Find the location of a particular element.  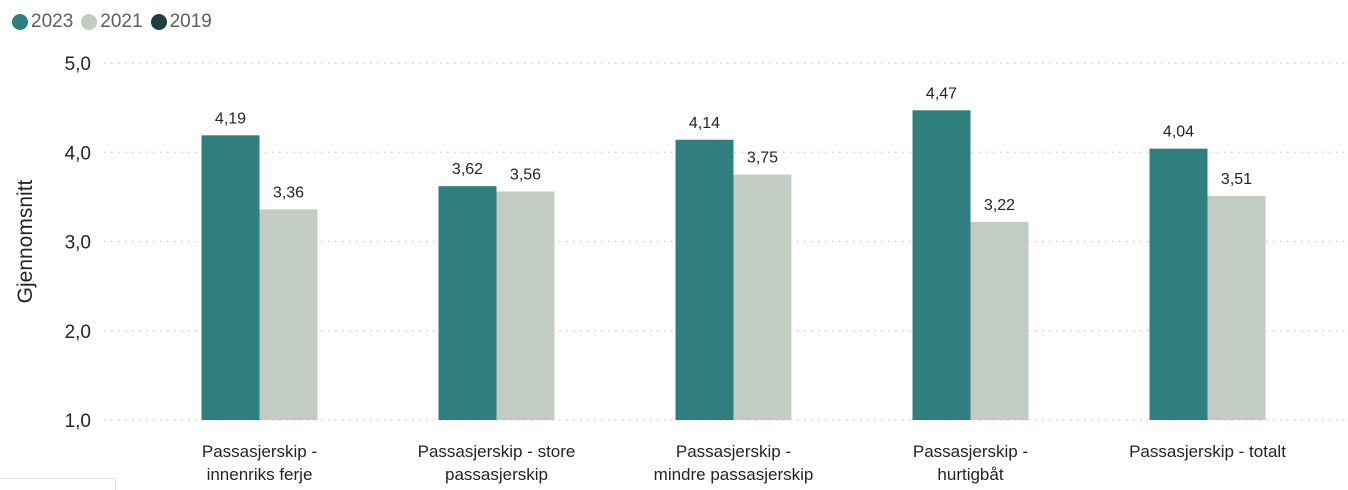

legend-item-2019: 2019 is located at coordinates (181, 22).